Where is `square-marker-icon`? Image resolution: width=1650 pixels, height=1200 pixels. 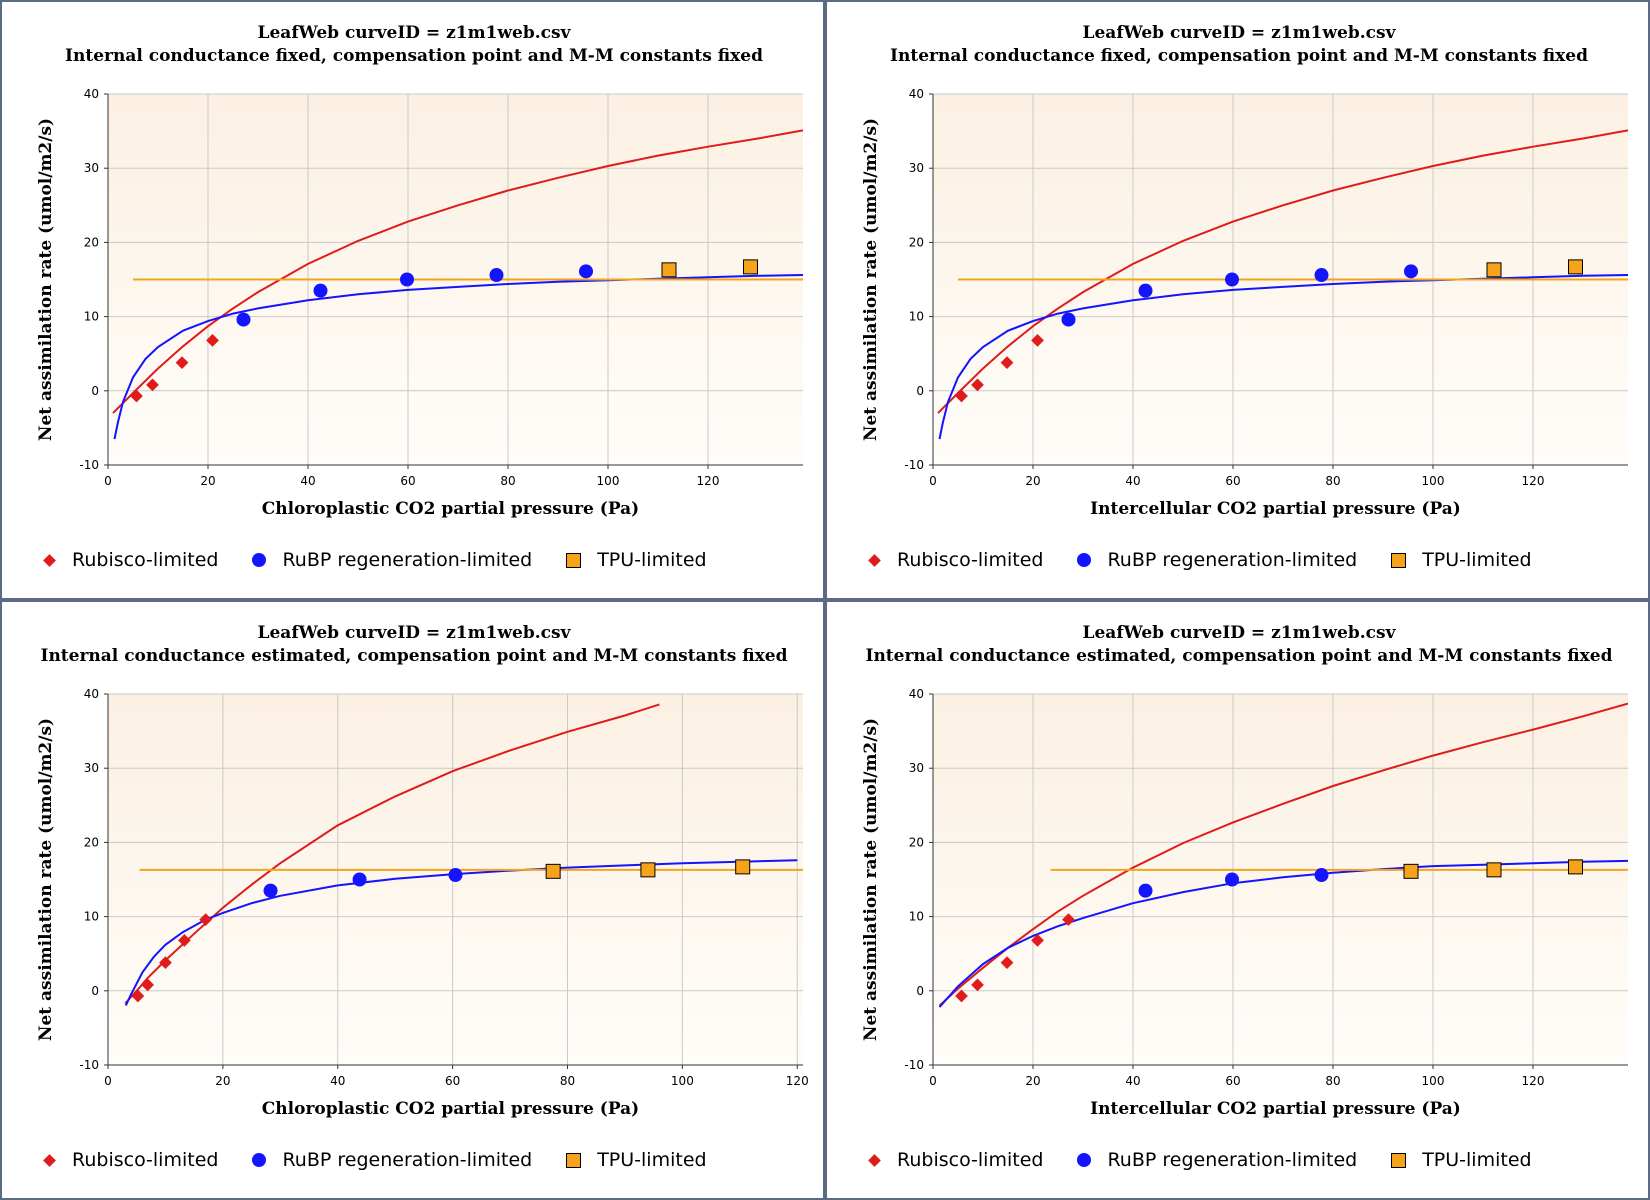 square-marker-icon is located at coordinates (574, 1160).